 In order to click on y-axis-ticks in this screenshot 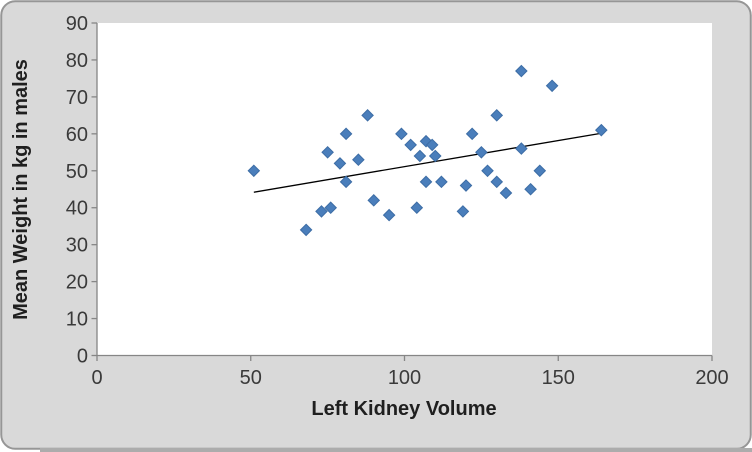, I will do `click(94, 189)`.